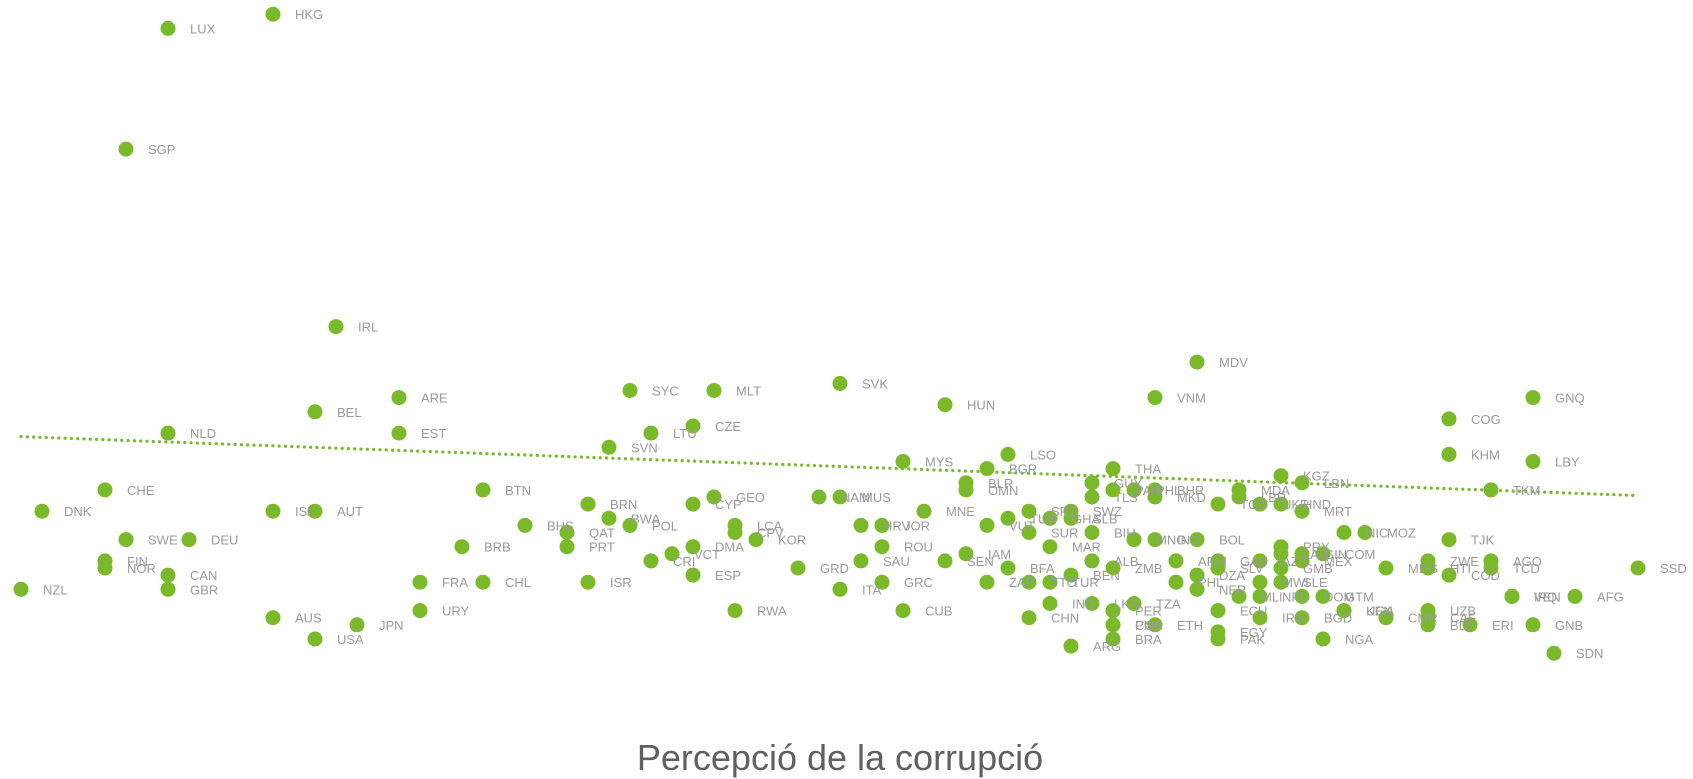  What do you see at coordinates (651, 433) in the screenshot?
I see `data-point-ltu` at bounding box center [651, 433].